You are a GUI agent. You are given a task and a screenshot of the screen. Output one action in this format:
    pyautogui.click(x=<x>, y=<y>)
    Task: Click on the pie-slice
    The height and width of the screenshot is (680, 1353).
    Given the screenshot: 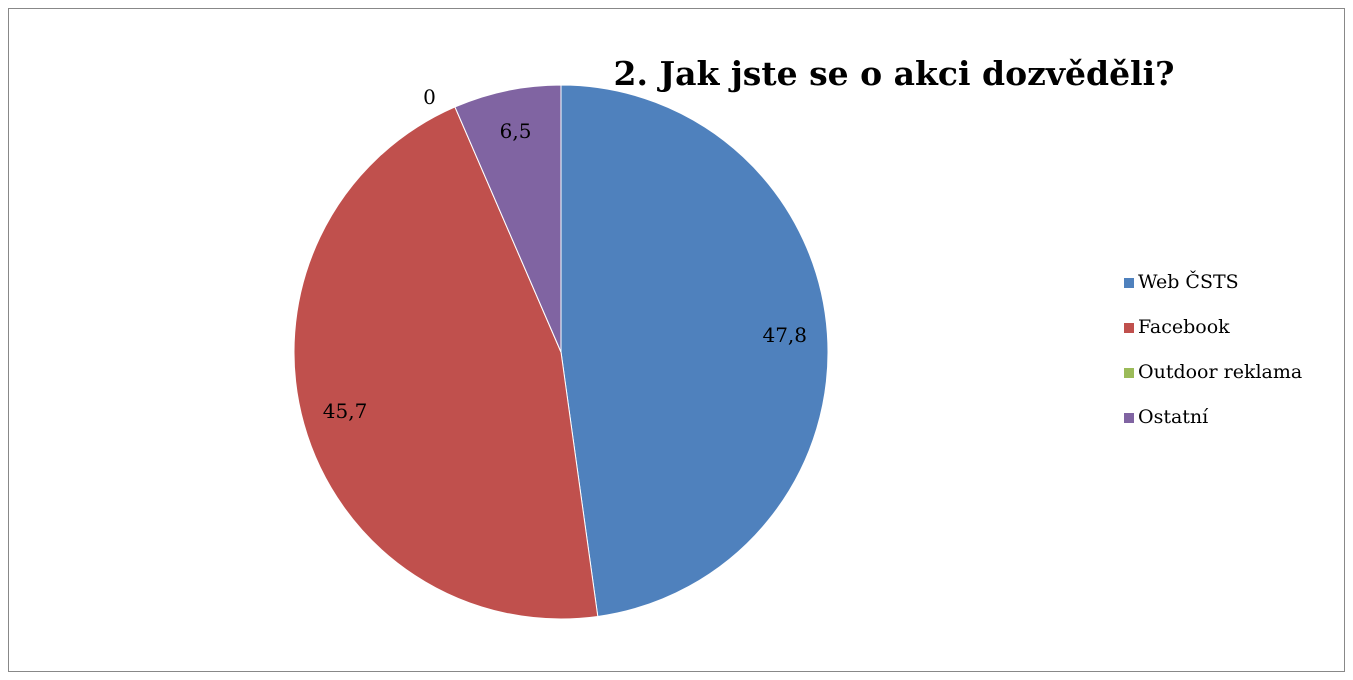 What is the action you would take?
    pyautogui.click(x=508, y=218)
    